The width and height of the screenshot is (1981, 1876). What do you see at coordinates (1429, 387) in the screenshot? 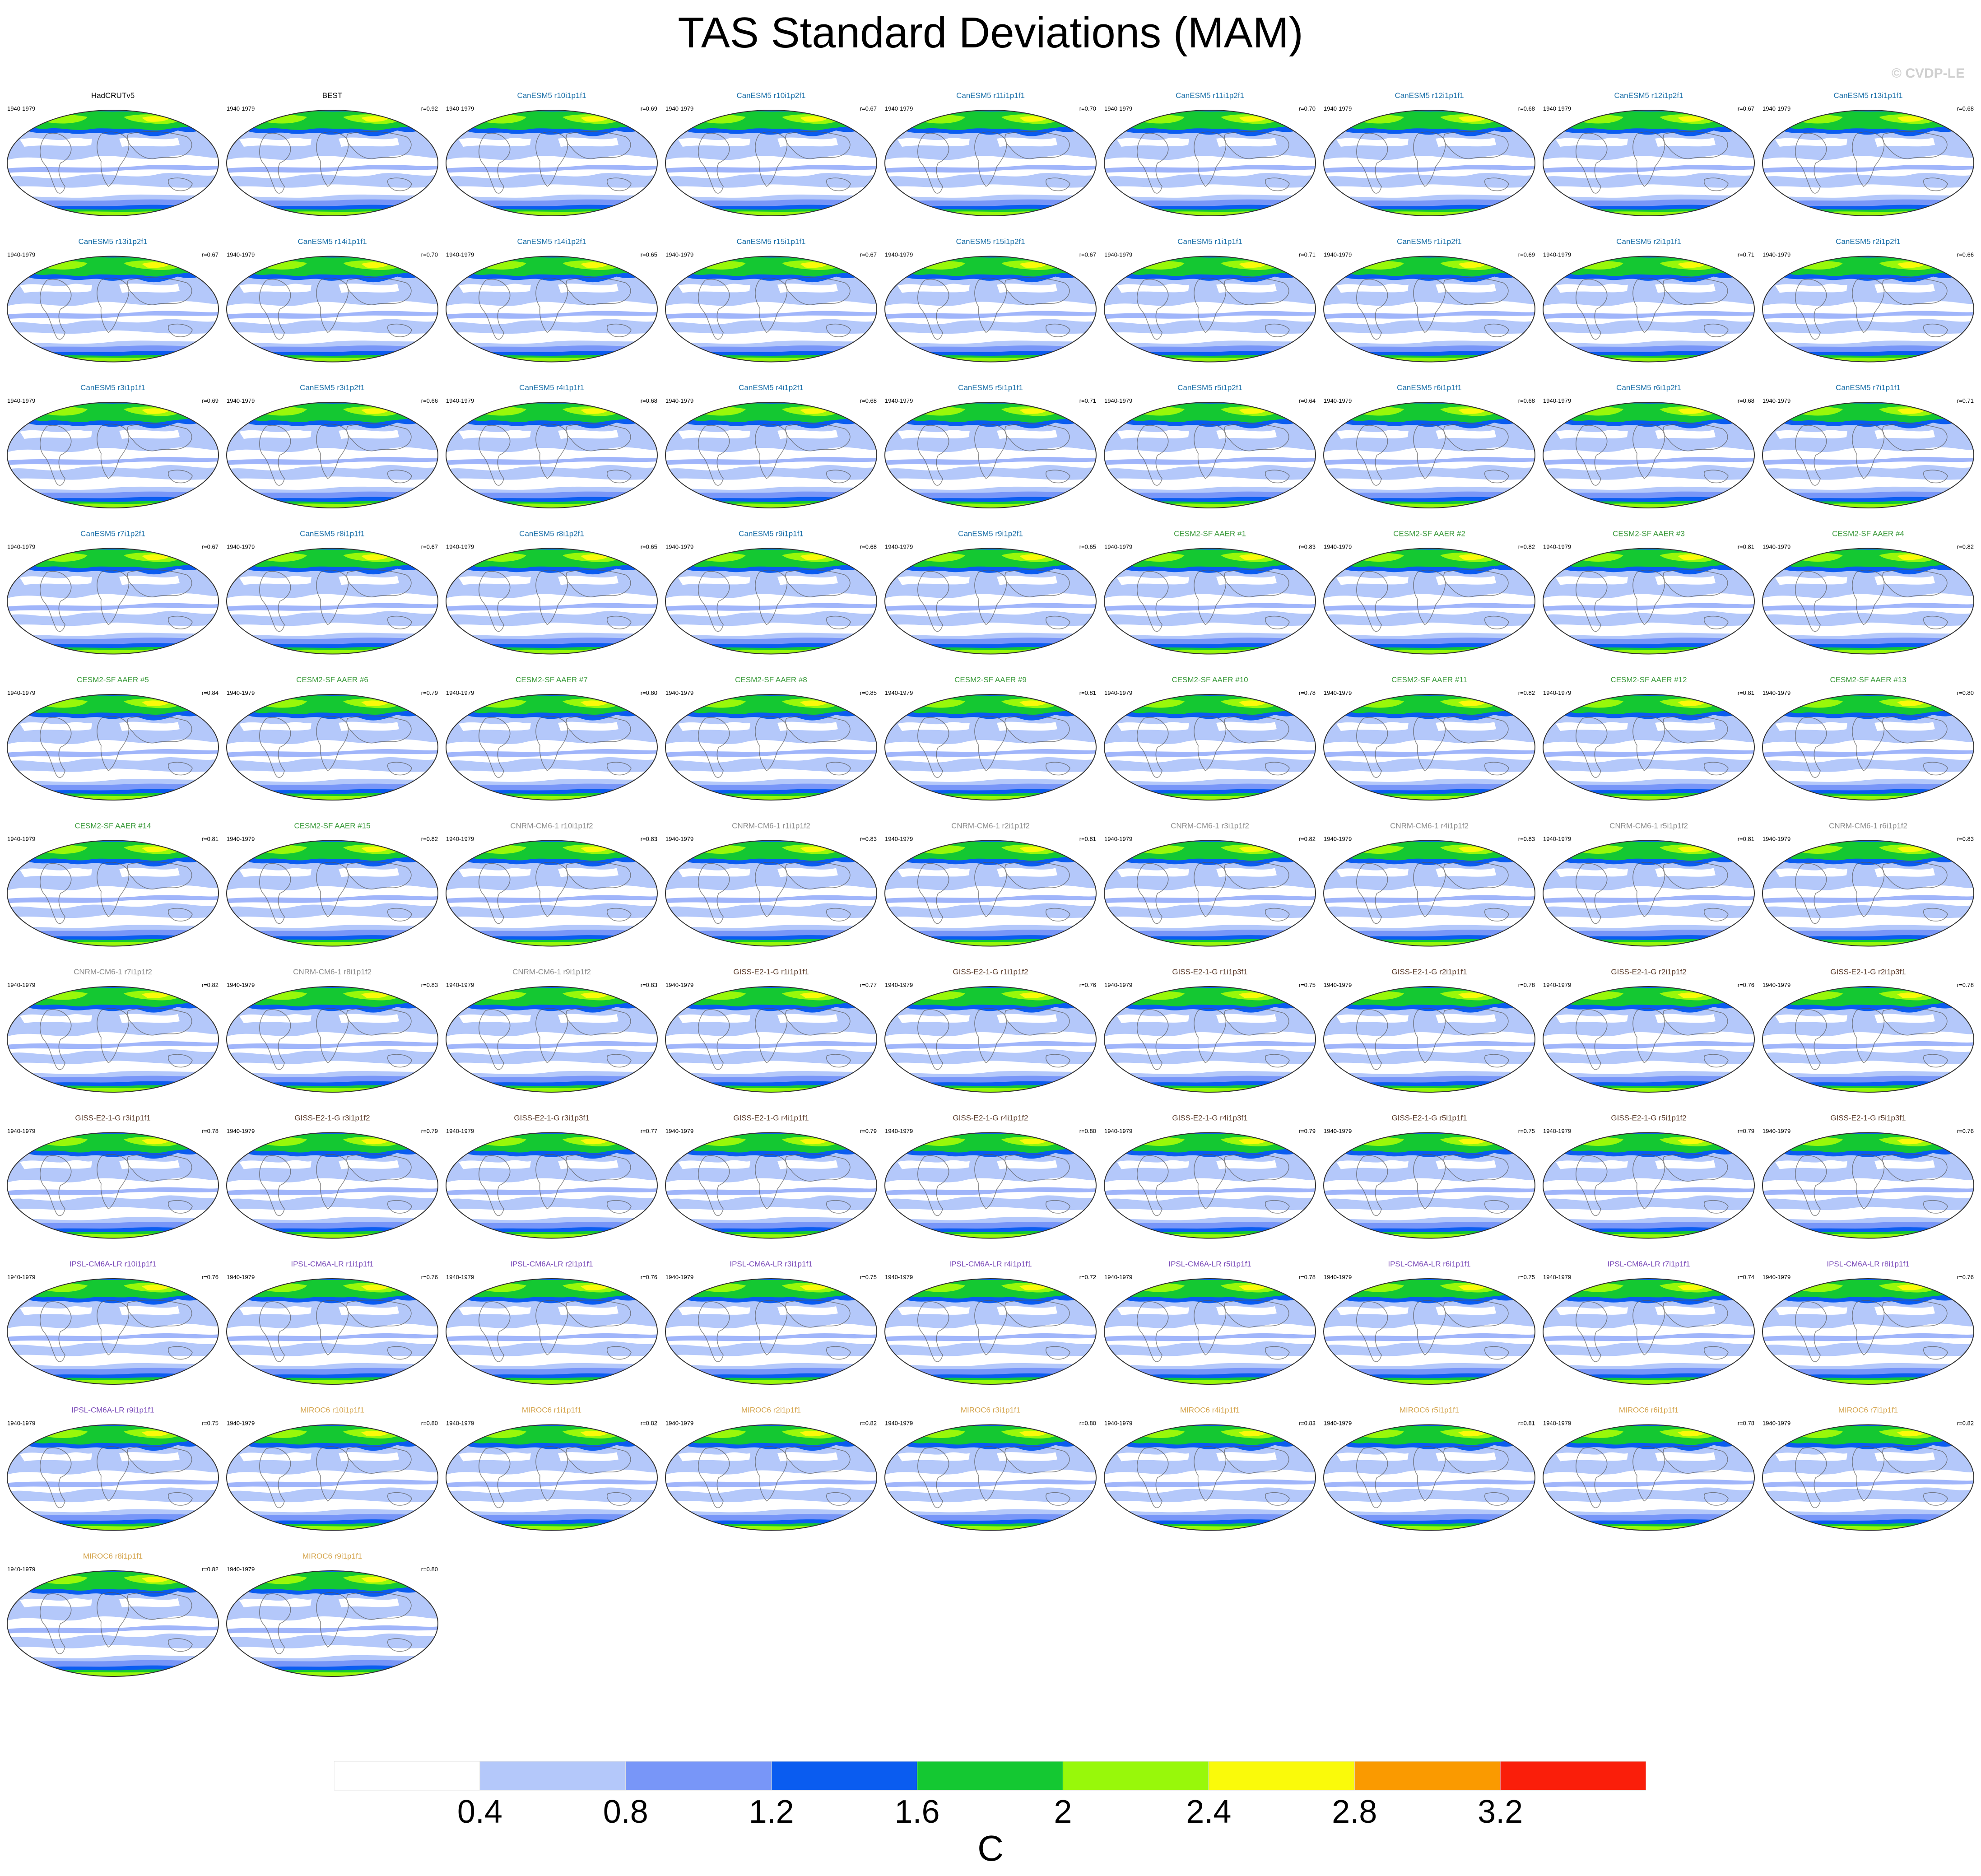
I see `panel-title: CanESM5 r6i1p1f1` at bounding box center [1429, 387].